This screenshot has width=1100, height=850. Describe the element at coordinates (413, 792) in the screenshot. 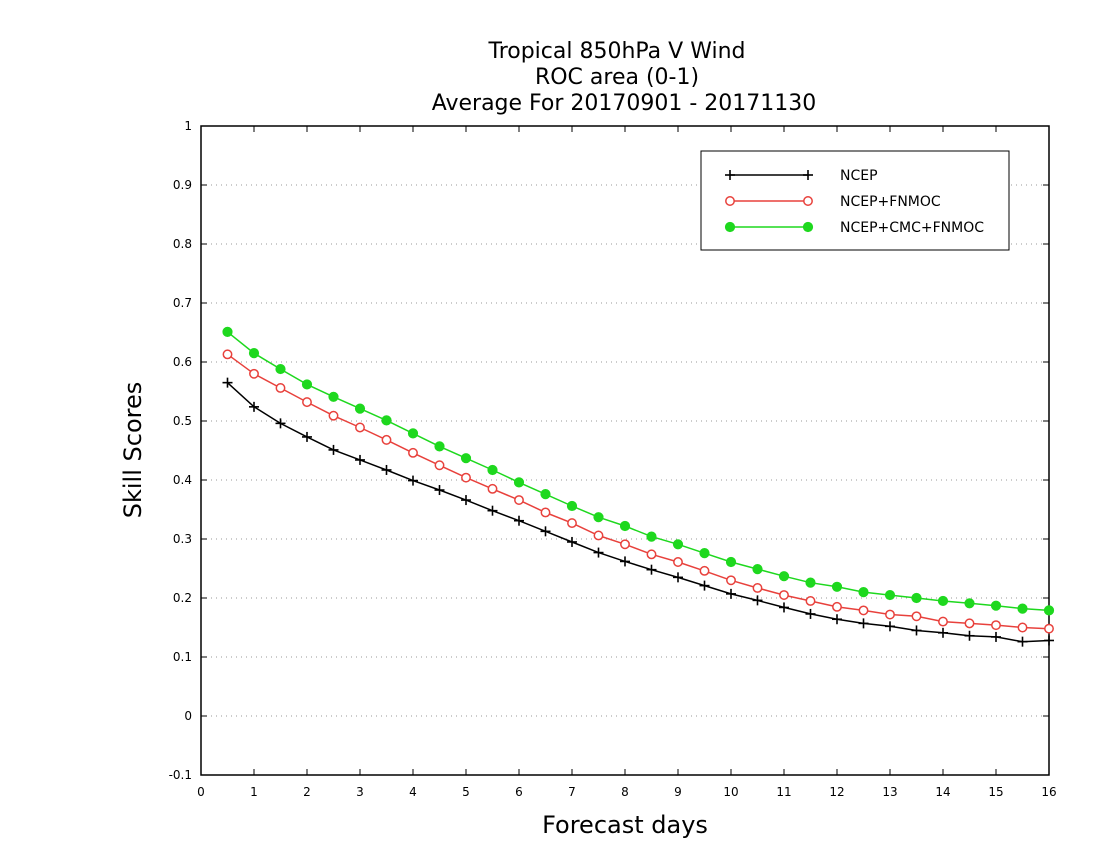

I see `x-tick-label: 4` at that location.